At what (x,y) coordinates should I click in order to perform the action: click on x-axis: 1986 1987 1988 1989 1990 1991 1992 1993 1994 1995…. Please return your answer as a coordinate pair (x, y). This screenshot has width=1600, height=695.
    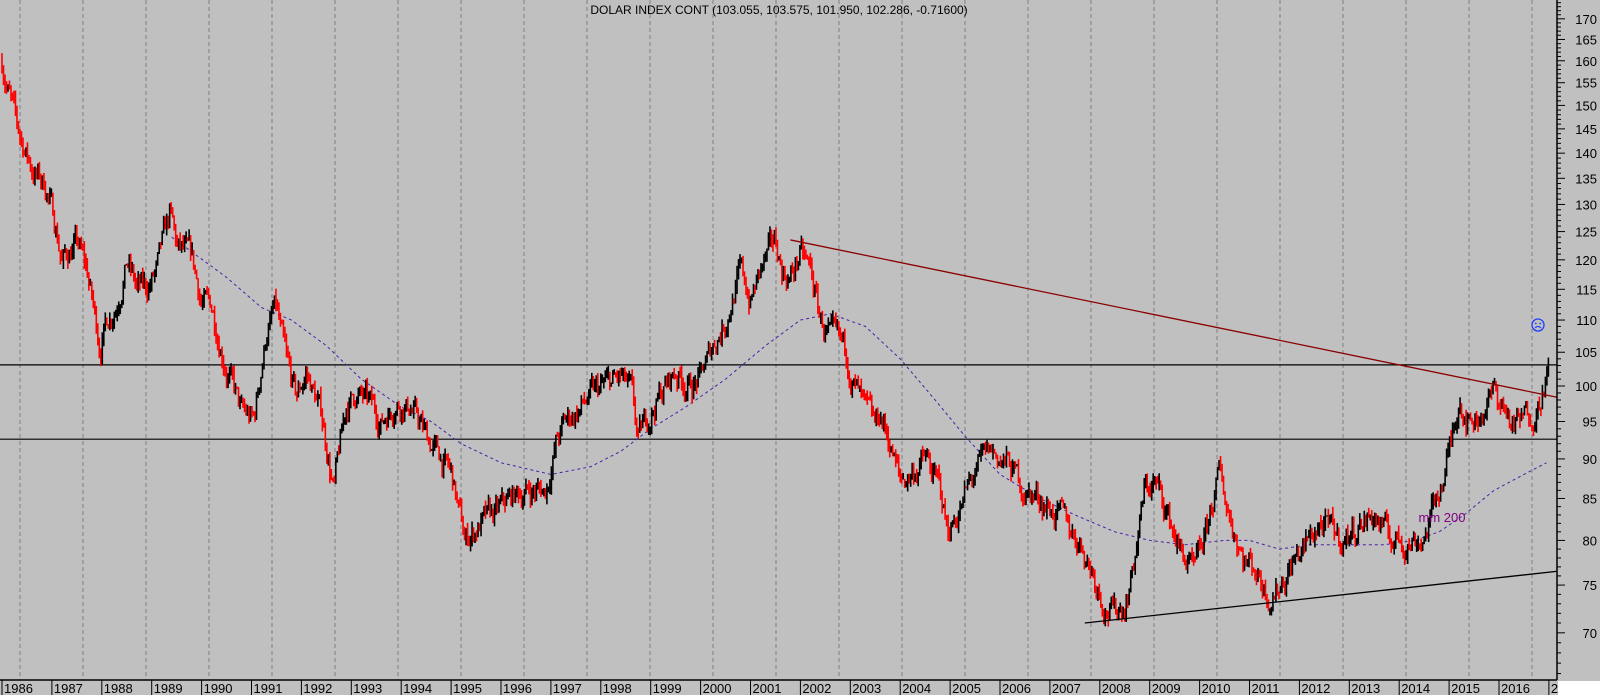
    Looking at the image, I should click on (800, 687).